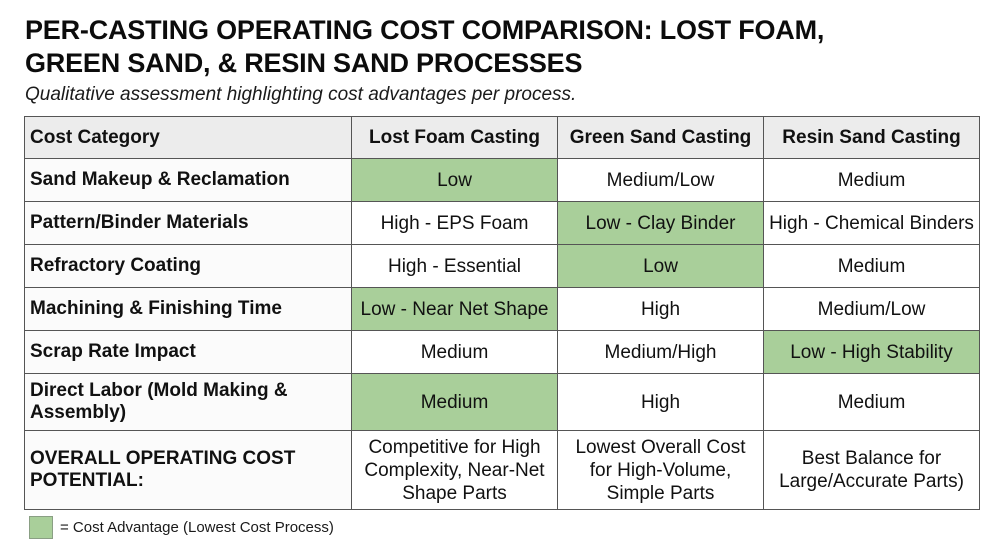 This screenshot has height=545, width=1000. Describe the element at coordinates (660, 180) in the screenshot. I see `cell-green-sand: Medium/Low` at that location.